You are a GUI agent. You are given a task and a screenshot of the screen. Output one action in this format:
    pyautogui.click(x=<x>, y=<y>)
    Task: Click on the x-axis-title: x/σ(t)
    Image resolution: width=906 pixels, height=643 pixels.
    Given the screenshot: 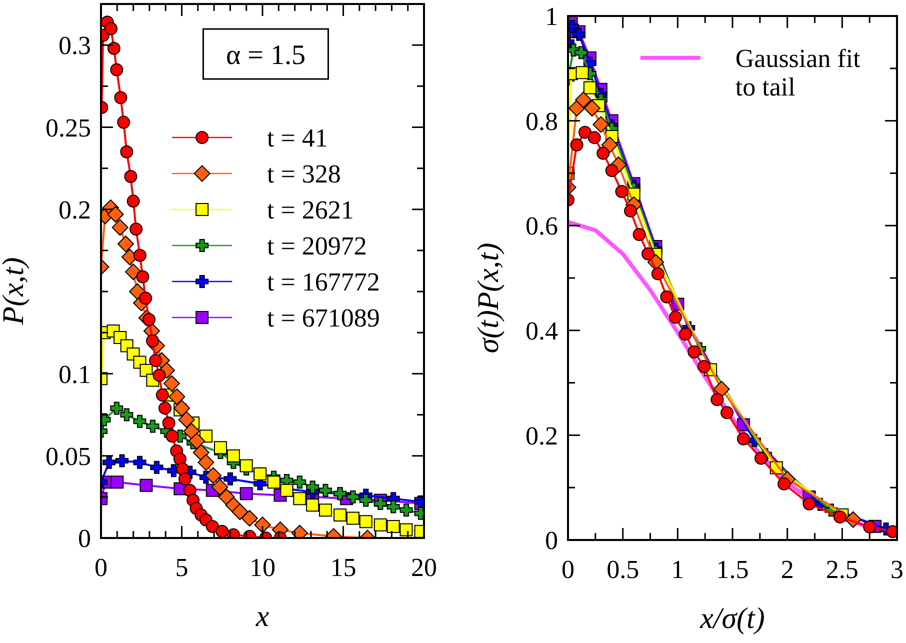 What is the action you would take?
    pyautogui.click(x=732, y=618)
    